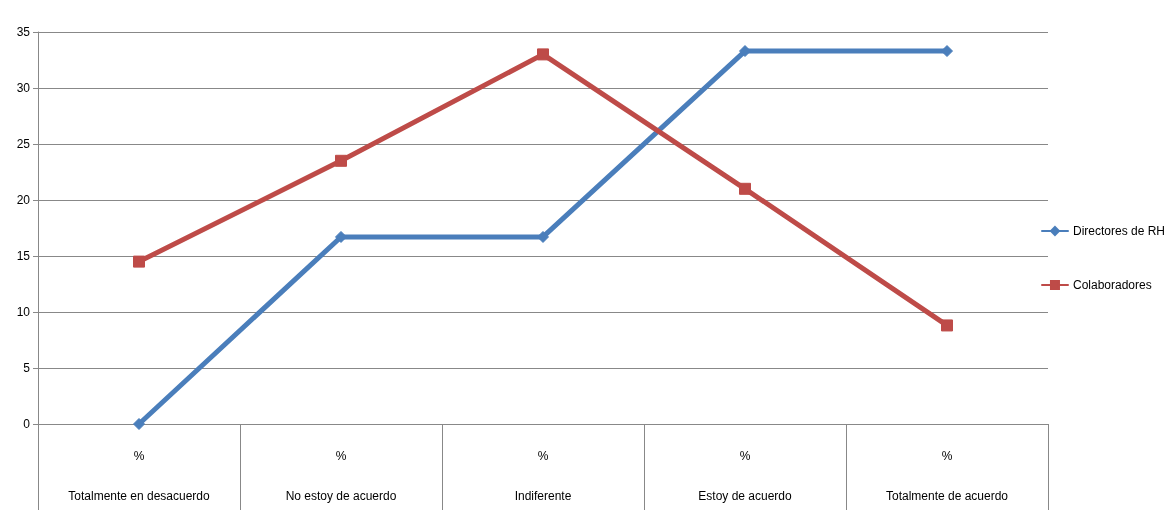 The image size is (1176, 516). Describe the element at coordinates (23, 200) in the screenshot. I see `y-tick-label: 20` at that location.